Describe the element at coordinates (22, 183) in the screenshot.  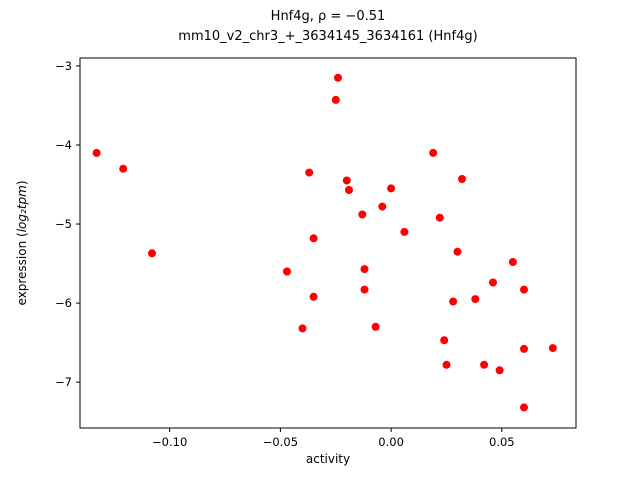
I see `y-axis-label-suffix: )` at that location.